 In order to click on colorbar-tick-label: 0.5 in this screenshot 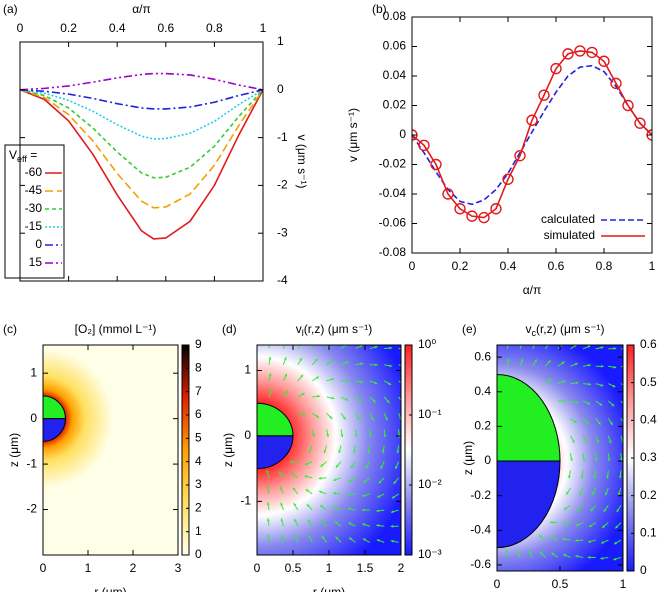, I will do `click(648, 382)`.